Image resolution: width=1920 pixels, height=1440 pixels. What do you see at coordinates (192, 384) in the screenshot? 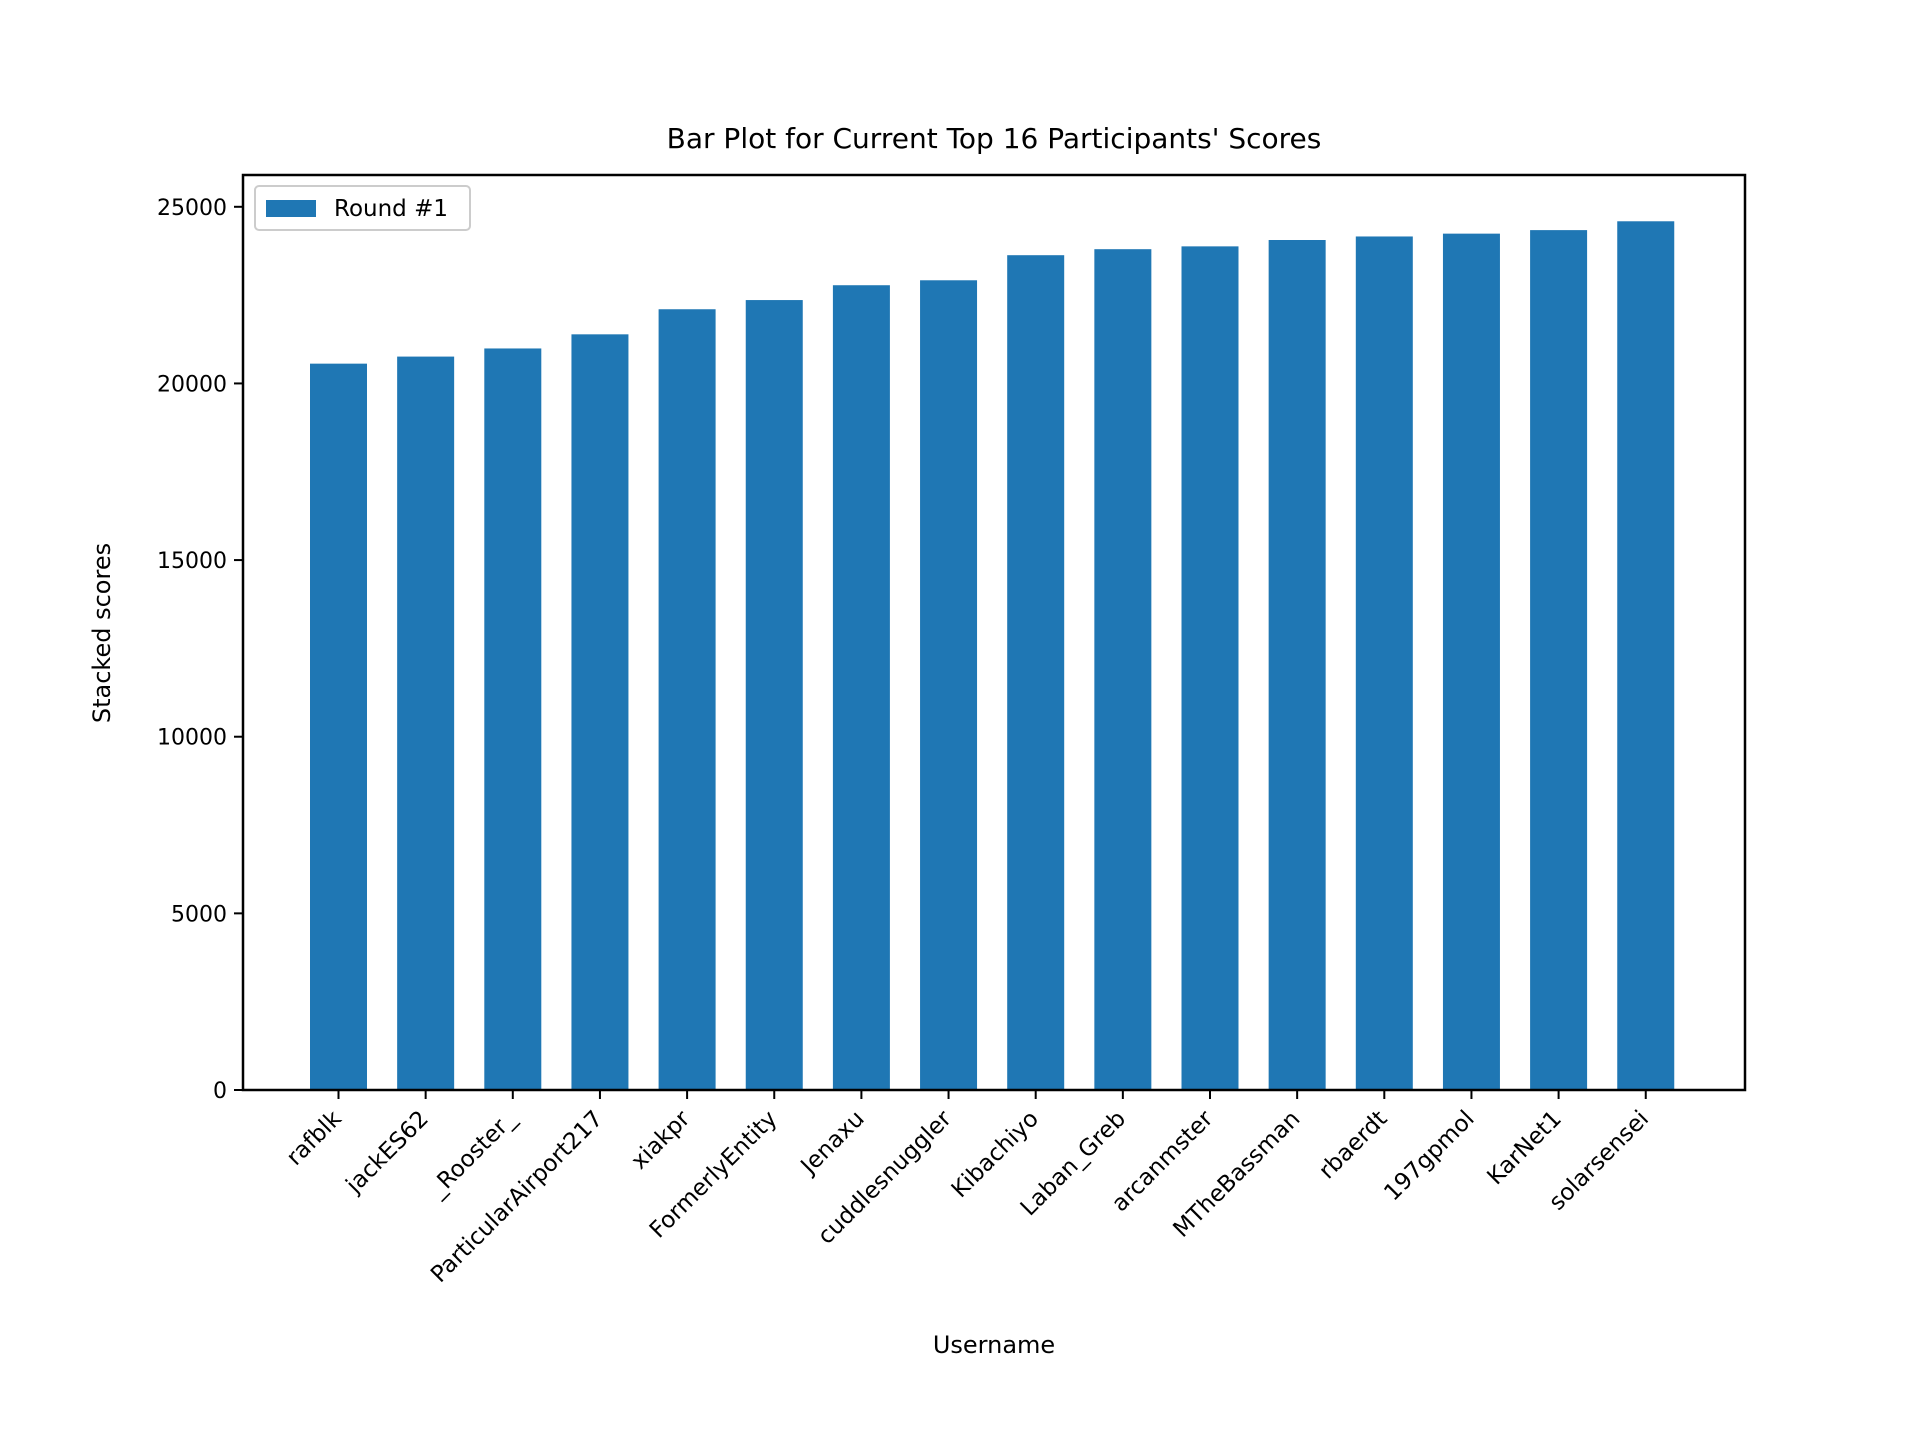
I see `y-tick-label: 20000` at bounding box center [192, 384].